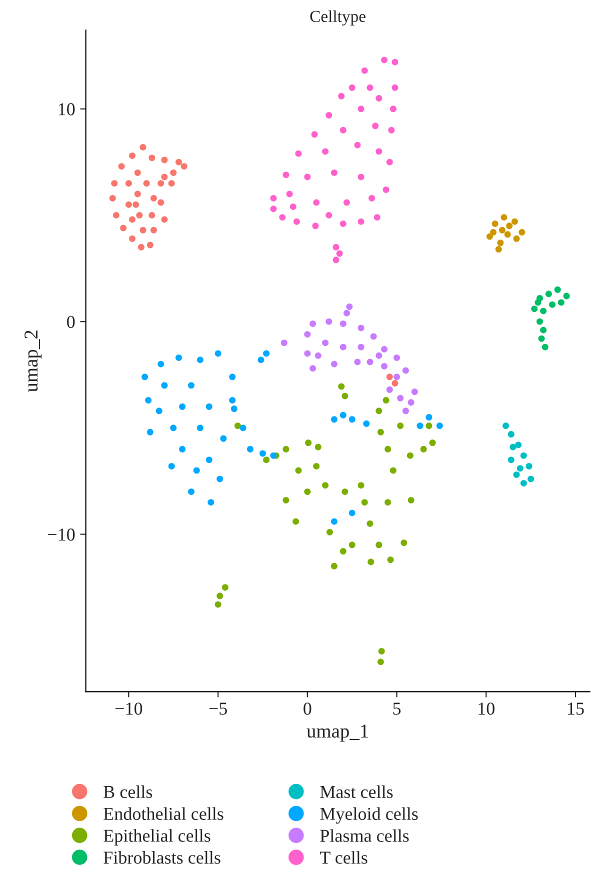  What do you see at coordinates (71, 322) in the screenshot?
I see `y-tick-label: 0` at bounding box center [71, 322].